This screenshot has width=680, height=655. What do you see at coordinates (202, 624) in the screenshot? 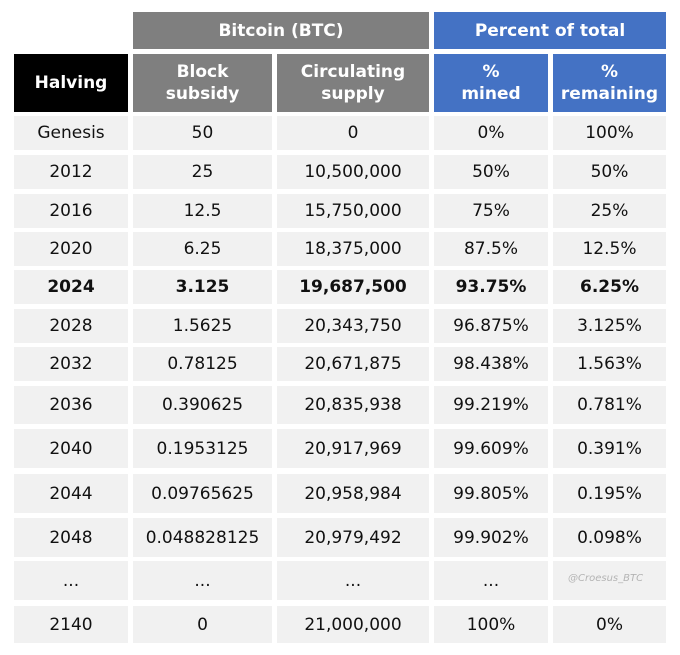
I see `block-subsidy-cell: 0` at bounding box center [202, 624].